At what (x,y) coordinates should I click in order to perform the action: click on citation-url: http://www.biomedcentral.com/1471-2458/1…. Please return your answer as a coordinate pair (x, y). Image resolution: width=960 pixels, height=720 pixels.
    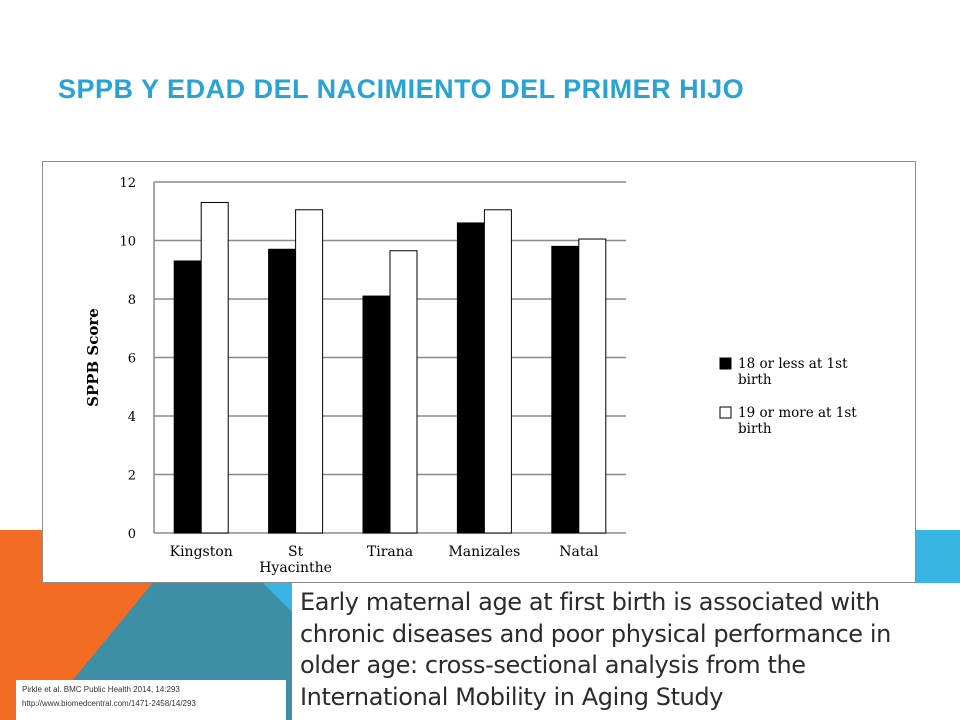
    Looking at the image, I should click on (109, 703).